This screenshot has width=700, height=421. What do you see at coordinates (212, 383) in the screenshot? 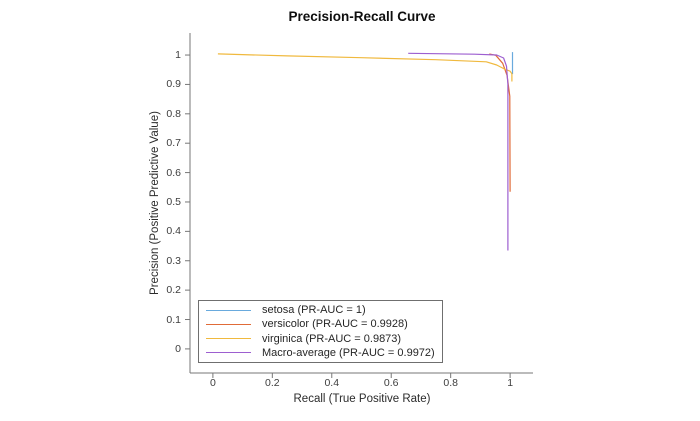
I see `x-tick-label: 0` at bounding box center [212, 383].